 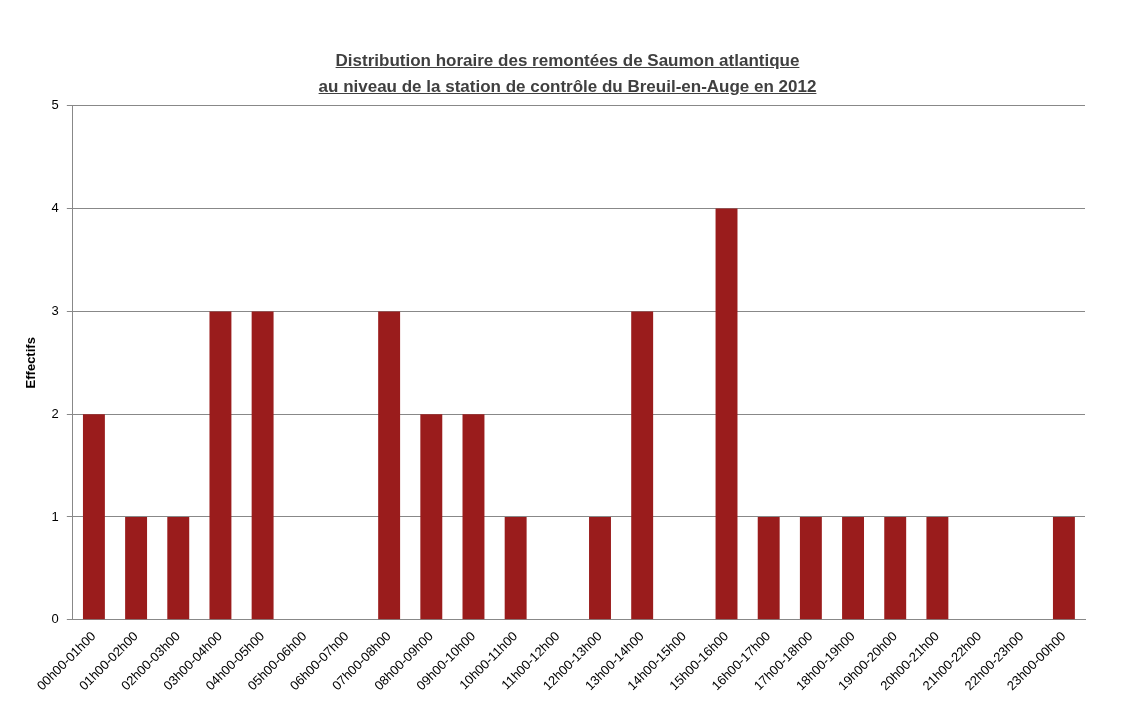 What do you see at coordinates (55, 105) in the screenshot?
I see `y-tick-label: 5` at bounding box center [55, 105].